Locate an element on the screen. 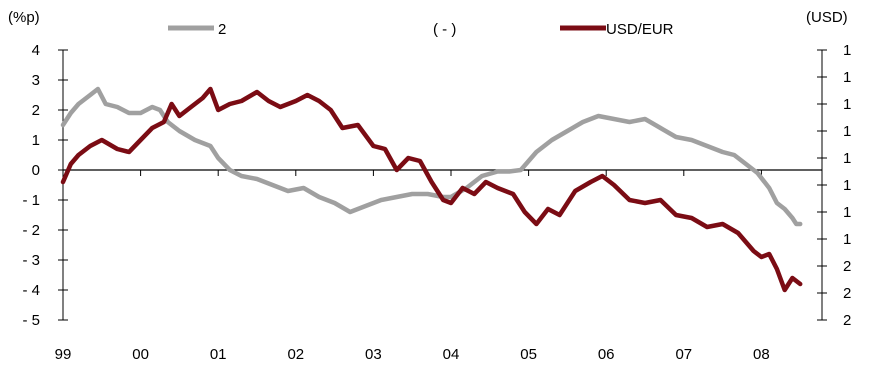  left-axis-unit-label: (%p) is located at coordinates (24, 17).